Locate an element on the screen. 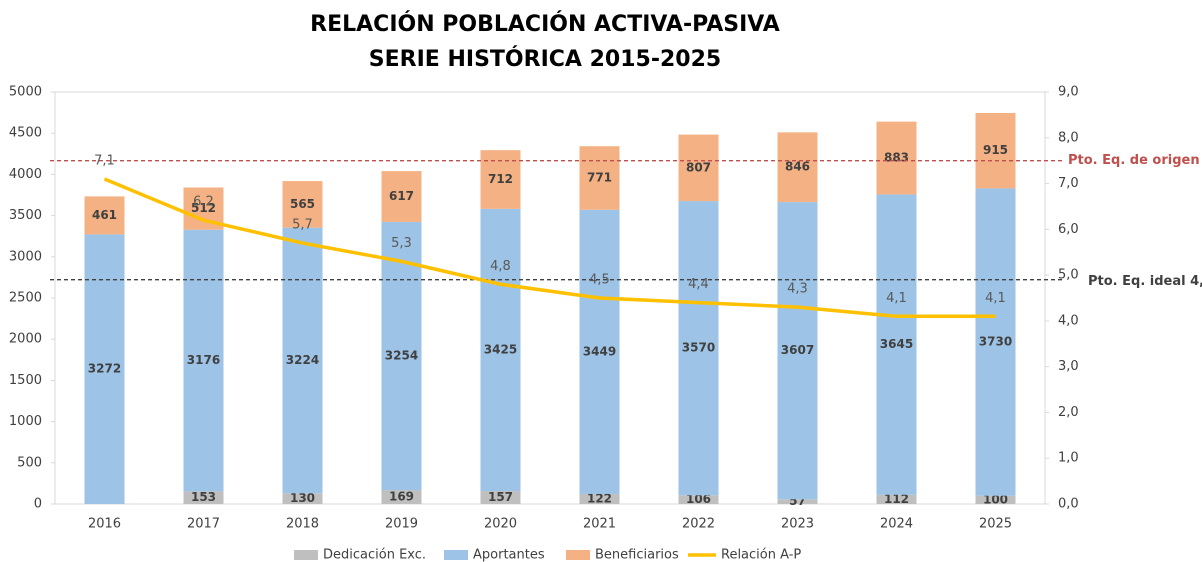  chart-subtitle: SERIE HISTÓRICA 2015-2025 is located at coordinates (545, 59).